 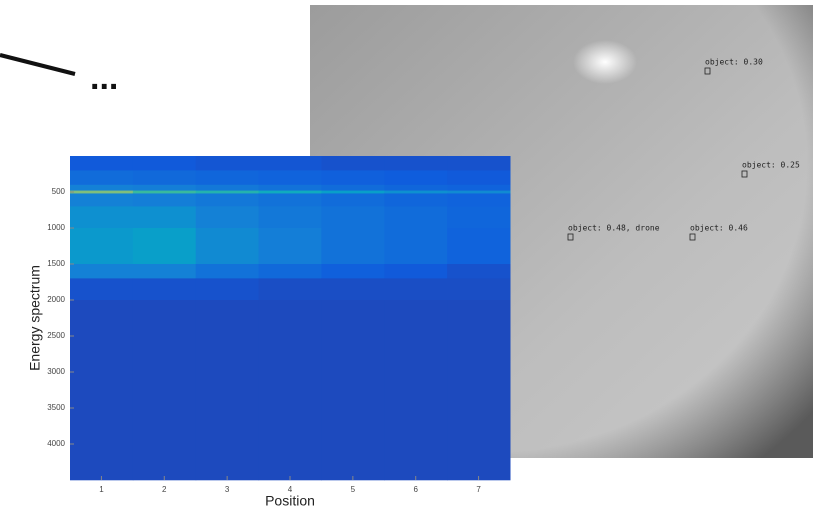 What do you see at coordinates (56, 263) in the screenshot?
I see `y-tick-label: 1500` at bounding box center [56, 263].